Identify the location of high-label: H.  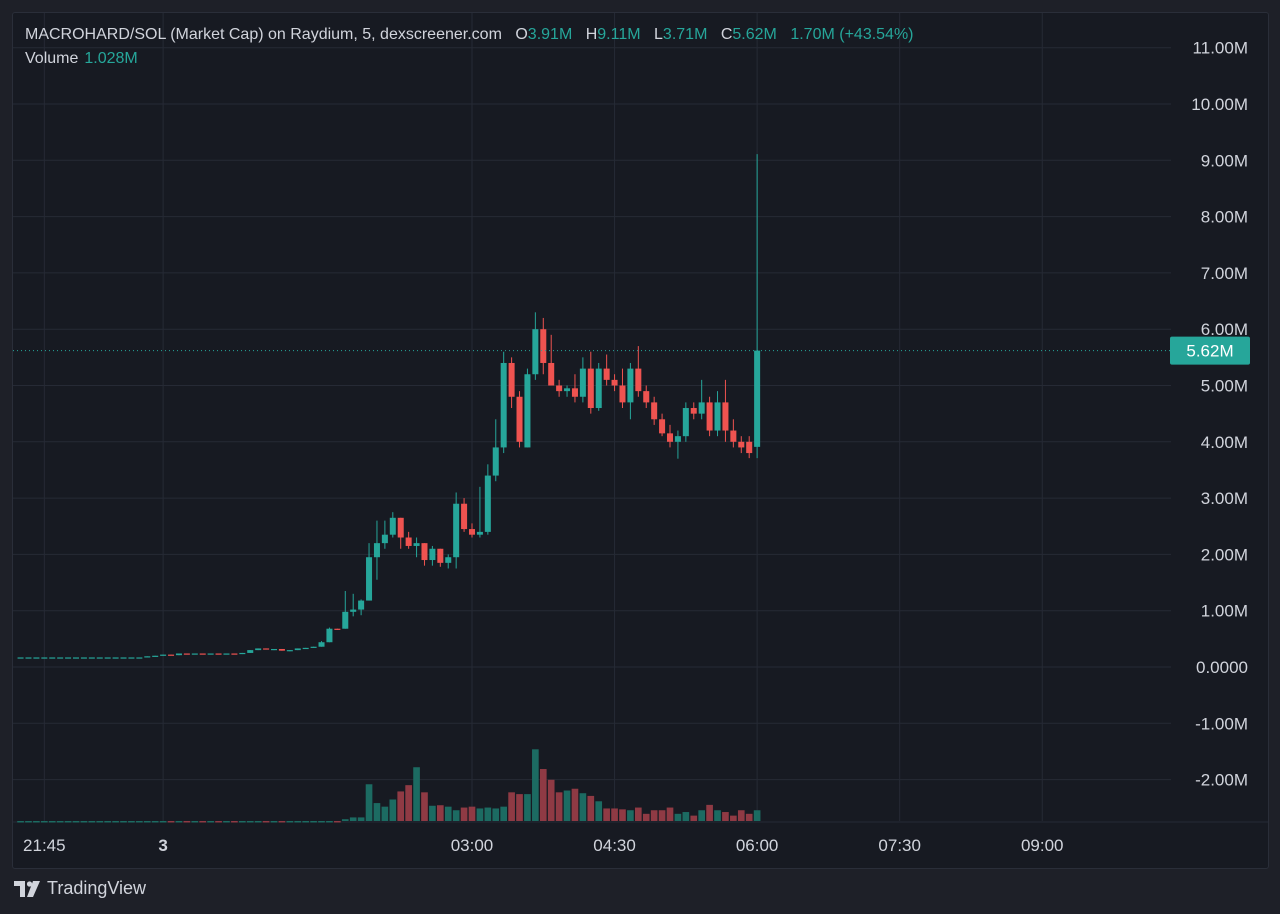
(591, 34).